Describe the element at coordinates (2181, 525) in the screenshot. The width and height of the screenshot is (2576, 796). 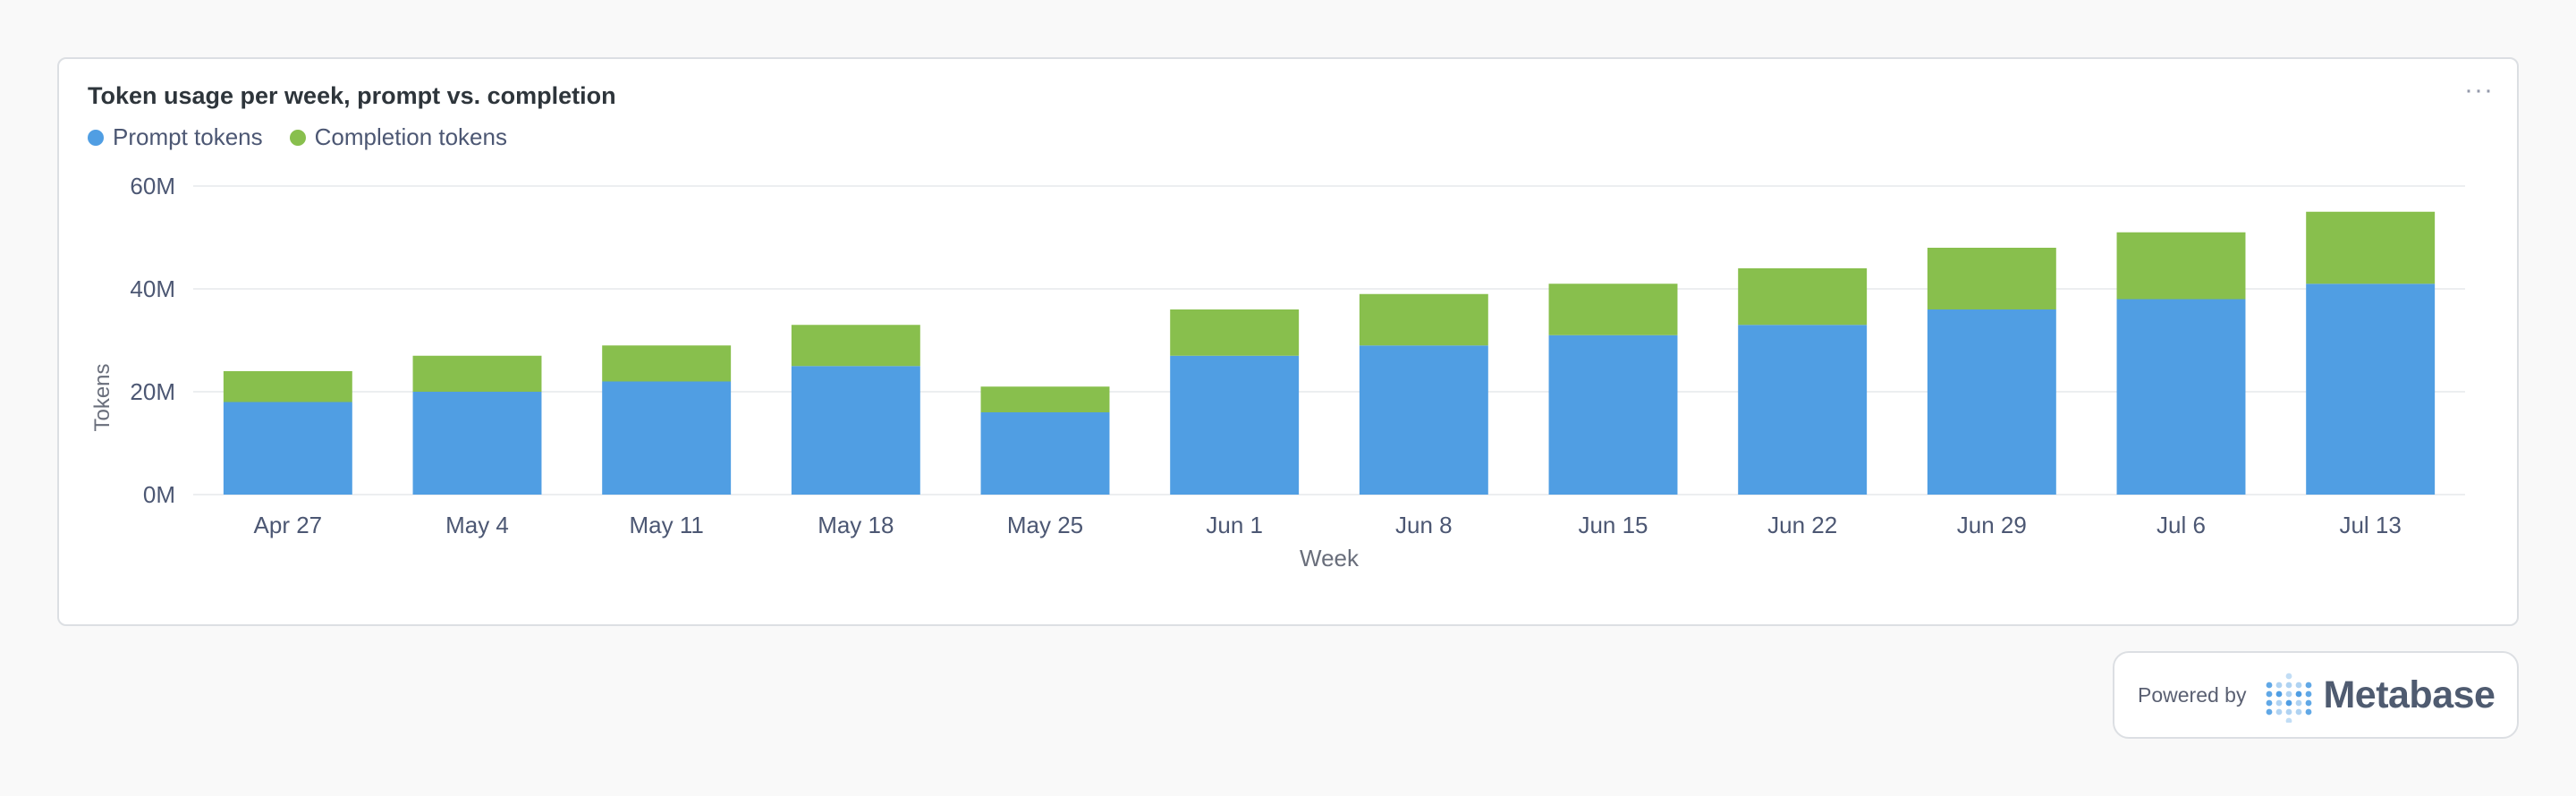
I see `x-tick-label: Jul 6` at that location.